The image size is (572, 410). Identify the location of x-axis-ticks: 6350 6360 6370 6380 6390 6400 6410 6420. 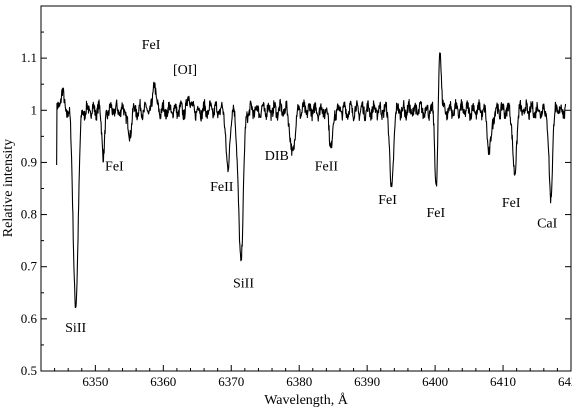
(306, 377).